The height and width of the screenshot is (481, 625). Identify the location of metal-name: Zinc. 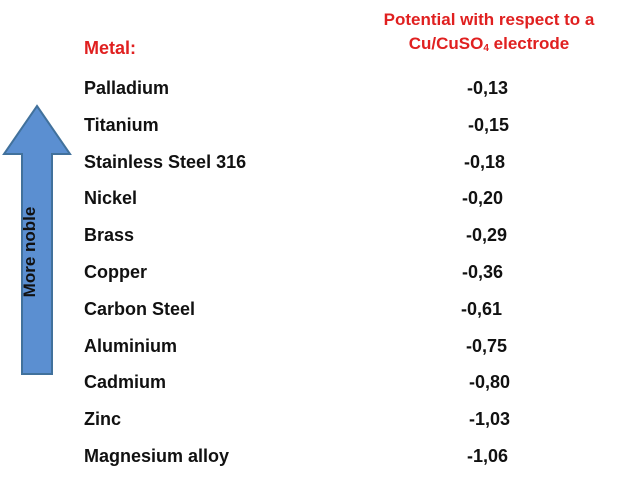
(103, 419).